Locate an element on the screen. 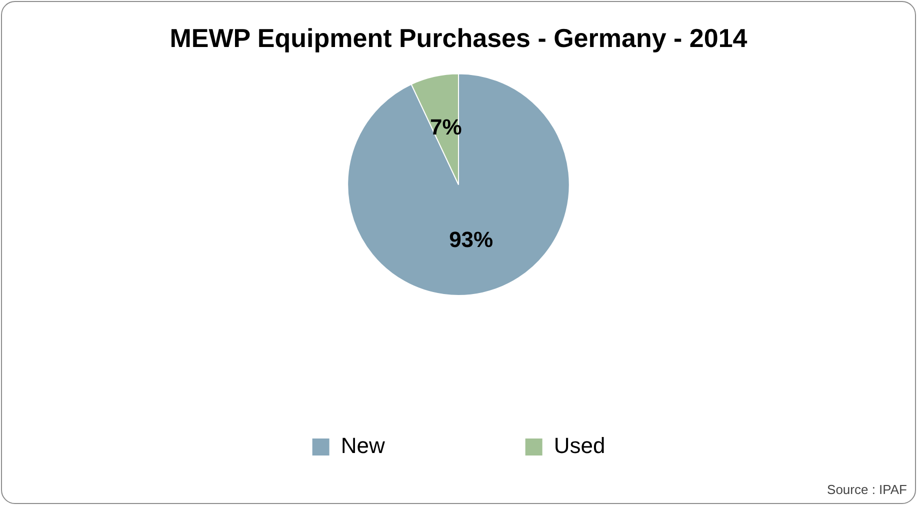  chart-title: MEWP Equipment Purchases - Germany - 2014 is located at coordinates (459, 37).